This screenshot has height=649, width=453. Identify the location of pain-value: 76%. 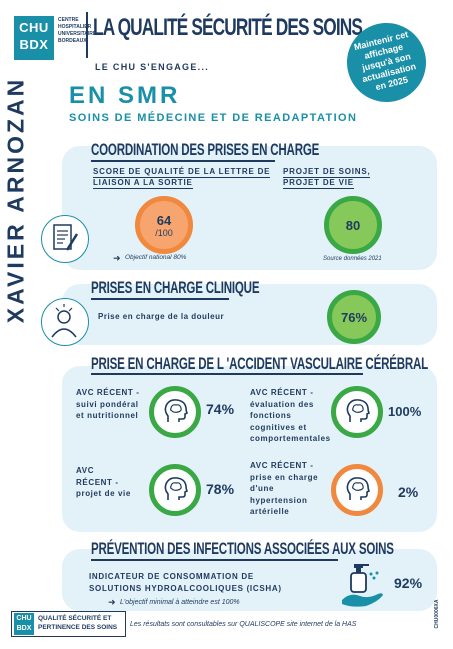
(354, 317).